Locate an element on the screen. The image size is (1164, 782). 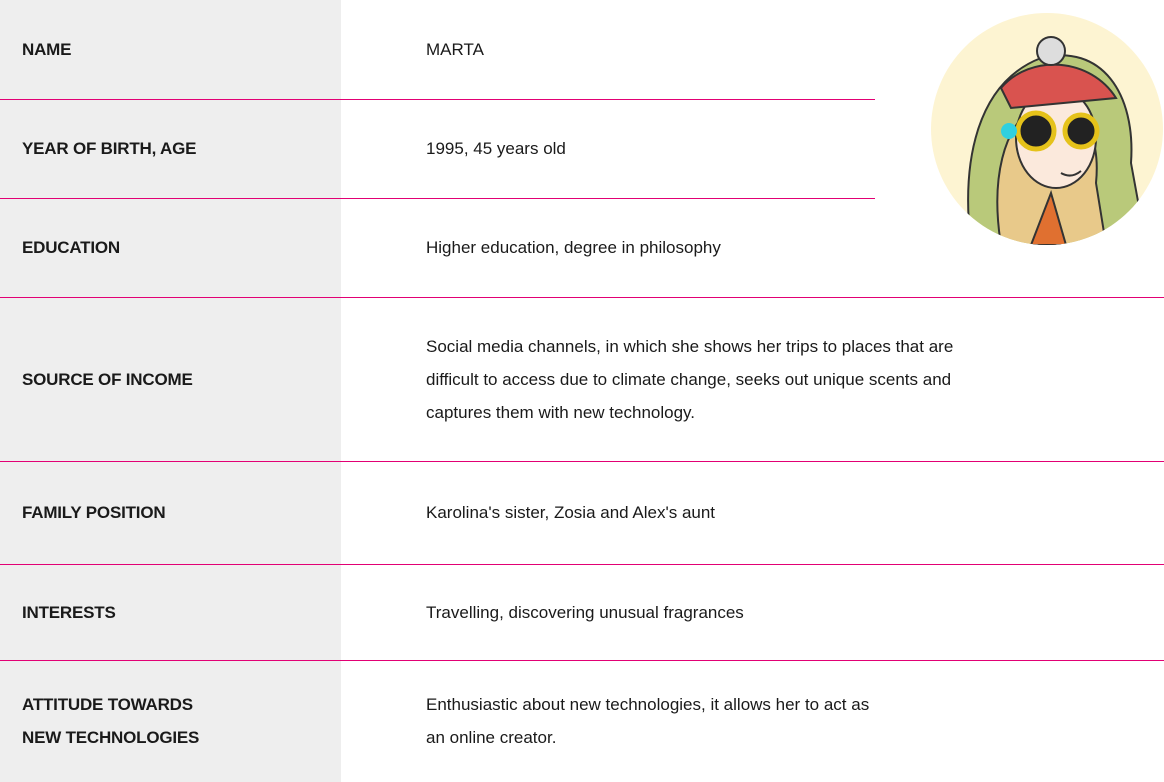
value-text: captures them with new technology. is located at coordinates (560, 412).